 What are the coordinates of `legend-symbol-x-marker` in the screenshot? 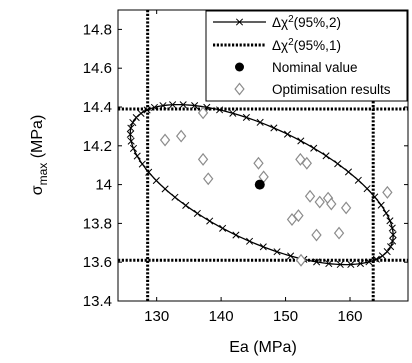 It's located at (239, 22).